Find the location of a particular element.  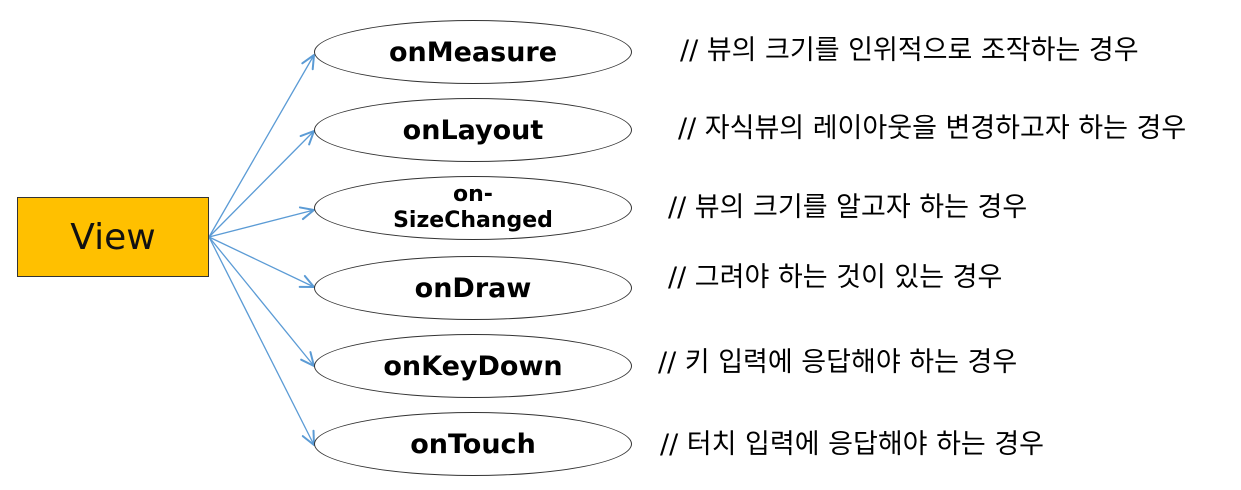

method-label-onkeydown: onKeyDown is located at coordinates (473, 366).